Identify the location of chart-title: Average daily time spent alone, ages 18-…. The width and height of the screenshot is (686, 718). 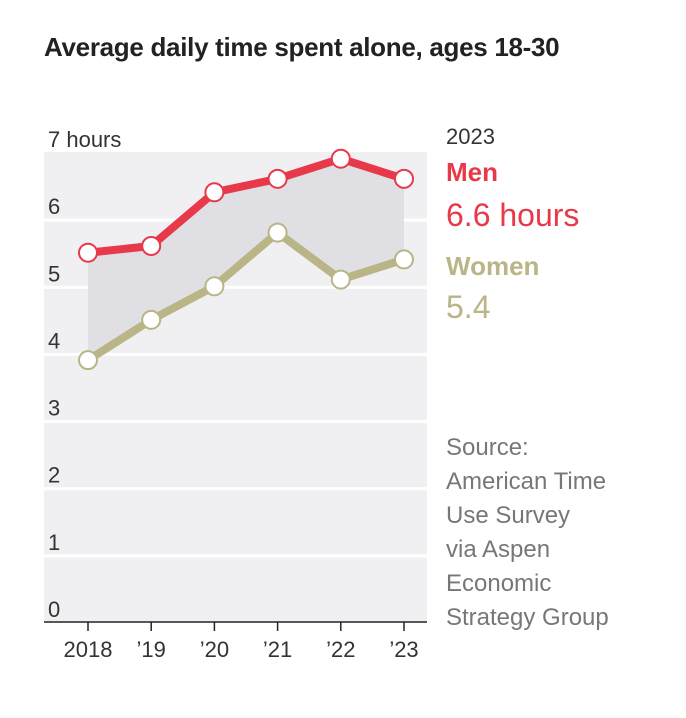
(302, 47).